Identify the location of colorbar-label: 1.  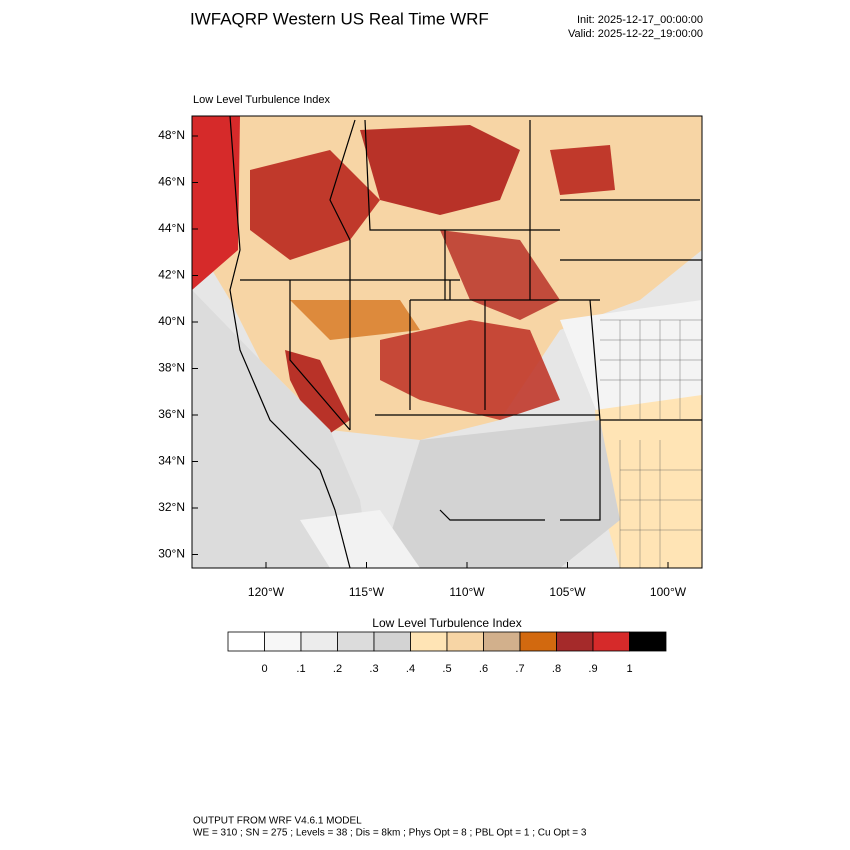
(629, 669).